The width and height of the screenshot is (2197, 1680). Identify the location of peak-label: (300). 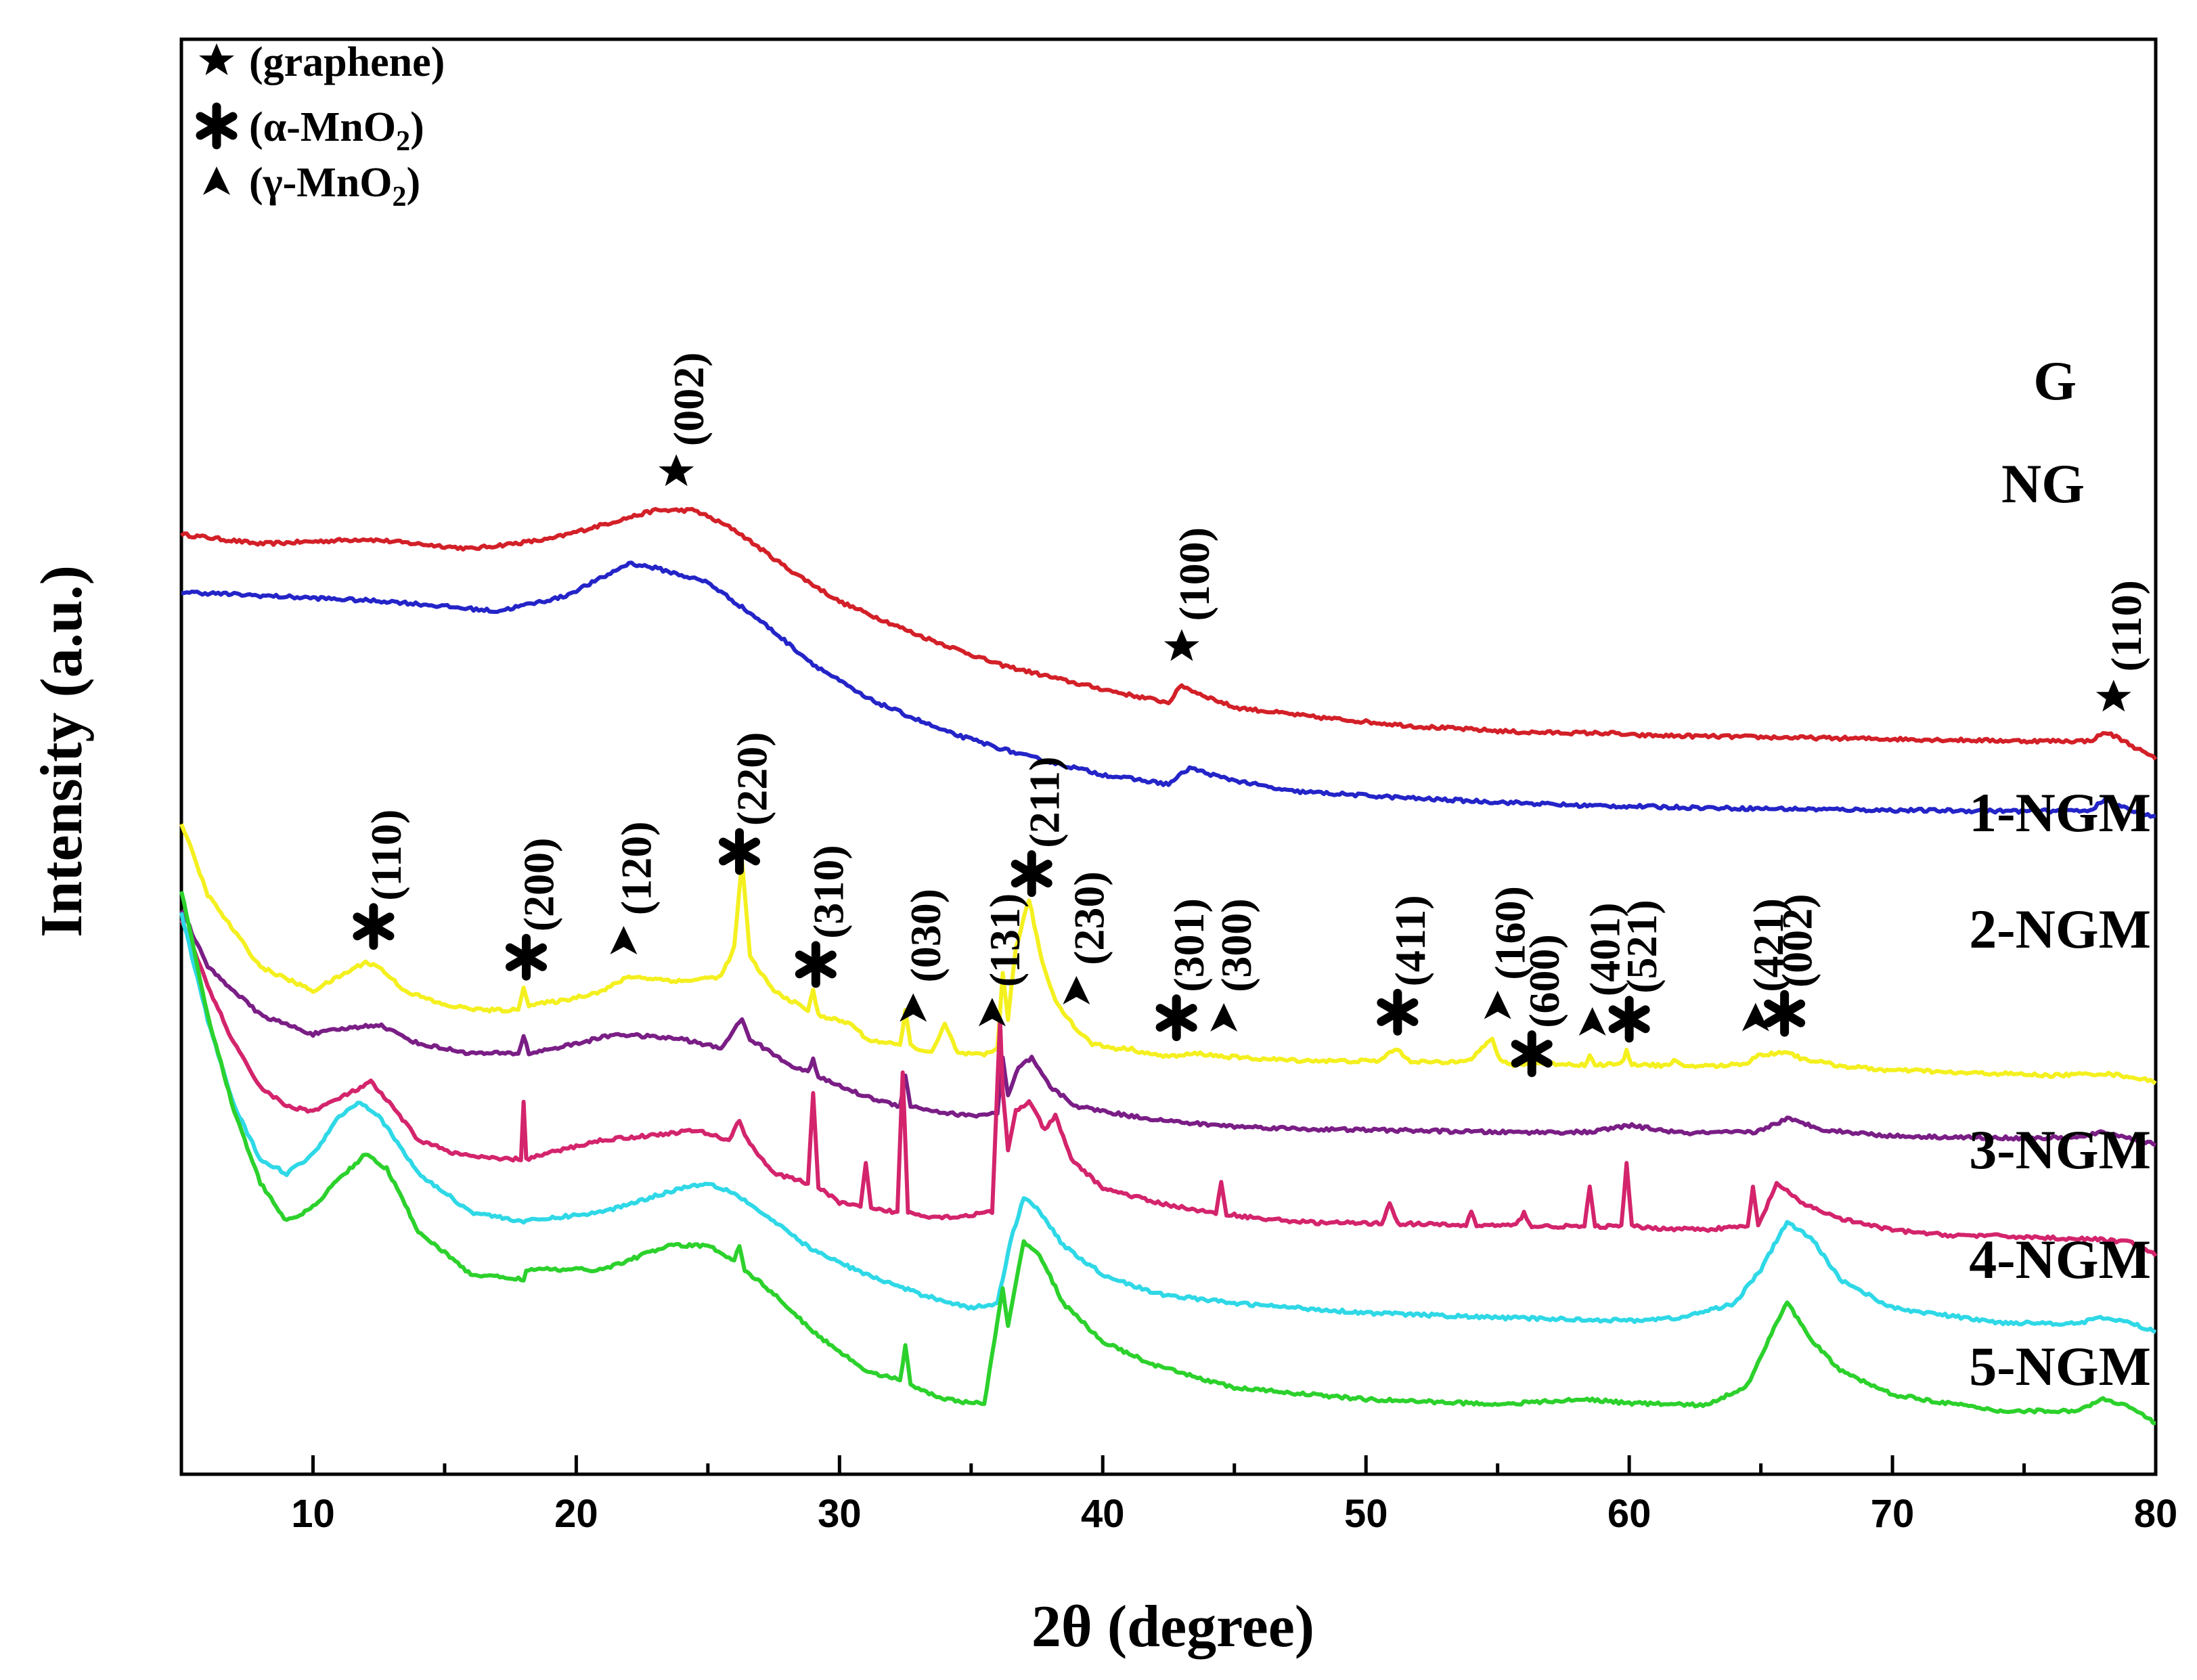
(1236, 945).